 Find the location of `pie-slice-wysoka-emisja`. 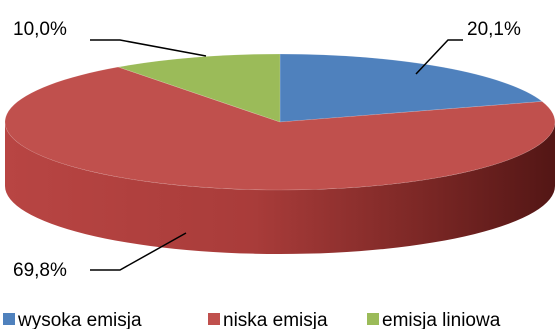

pie-slice-wysoka-emisja is located at coordinates (411, 88).